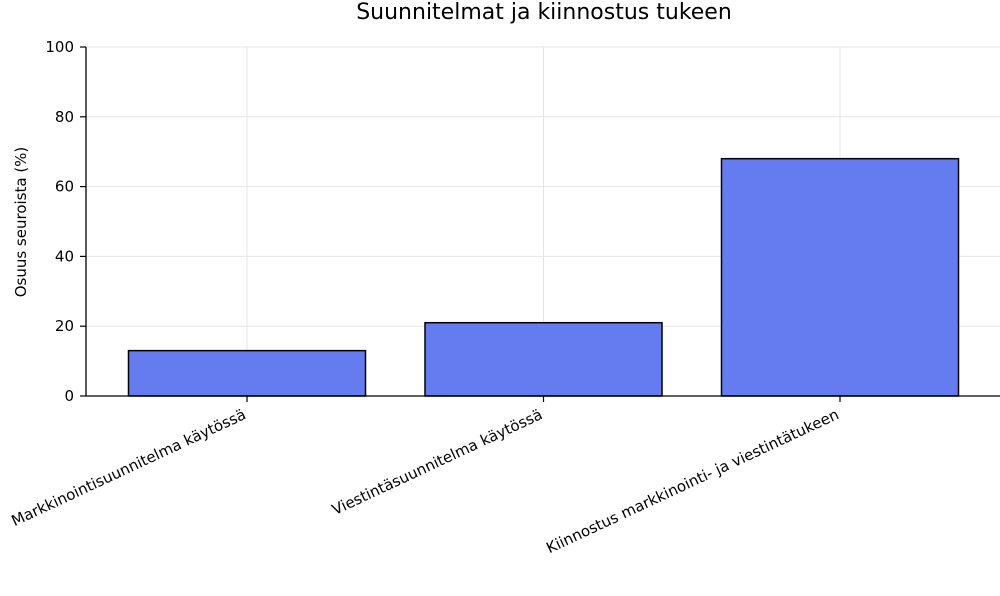  Describe the element at coordinates (544, 12) in the screenshot. I see `chart-title: Suunnitelmat ja kiinnostus tukeen` at that location.